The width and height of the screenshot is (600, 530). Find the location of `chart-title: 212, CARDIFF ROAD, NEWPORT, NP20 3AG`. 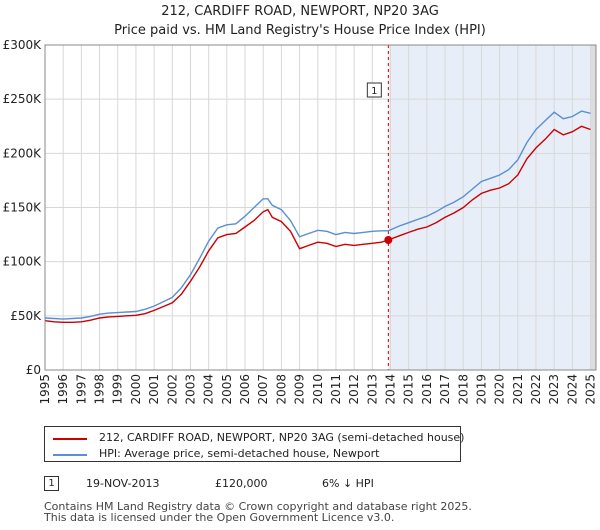

chart-title: 212, CARDIFF ROAD, NEWPORT, NP20 3AG is located at coordinates (300, 11).